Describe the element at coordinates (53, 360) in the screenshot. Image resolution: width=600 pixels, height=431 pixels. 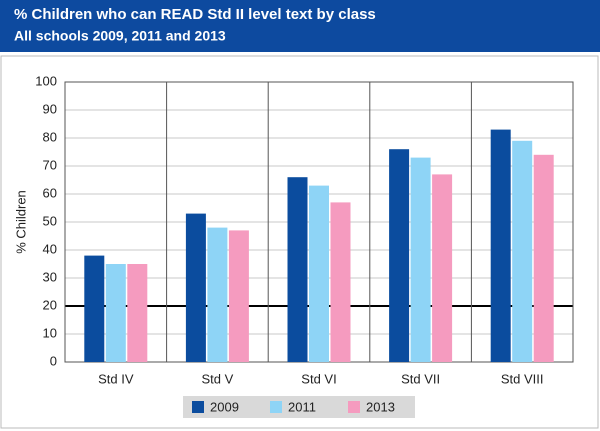
I see `y-tick-label: 0` at that location.